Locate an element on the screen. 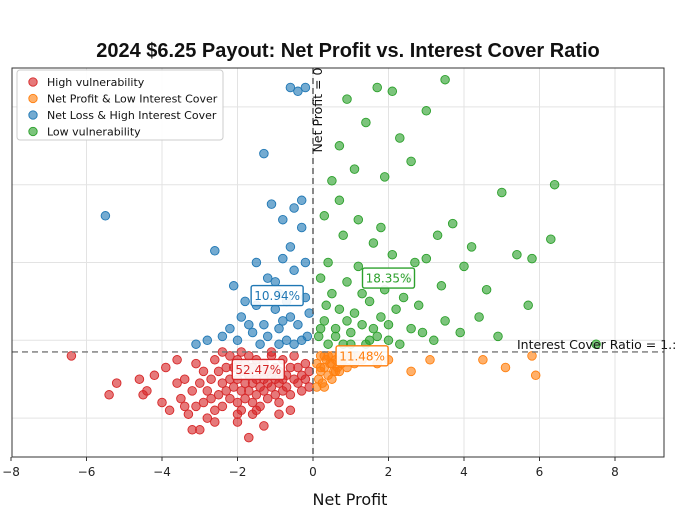  legend-entry: High vulnerability is located at coordinates (96, 82).